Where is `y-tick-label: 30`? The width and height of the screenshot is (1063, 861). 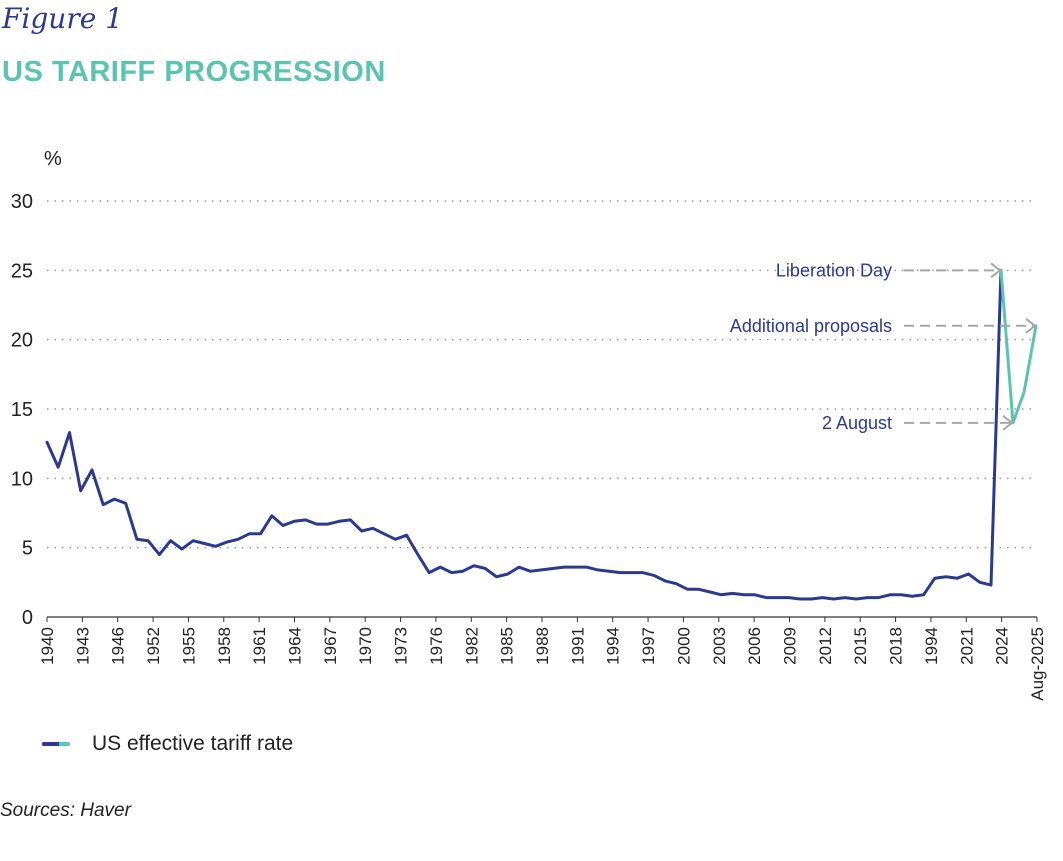 y-tick-label: 30 is located at coordinates (22, 202).